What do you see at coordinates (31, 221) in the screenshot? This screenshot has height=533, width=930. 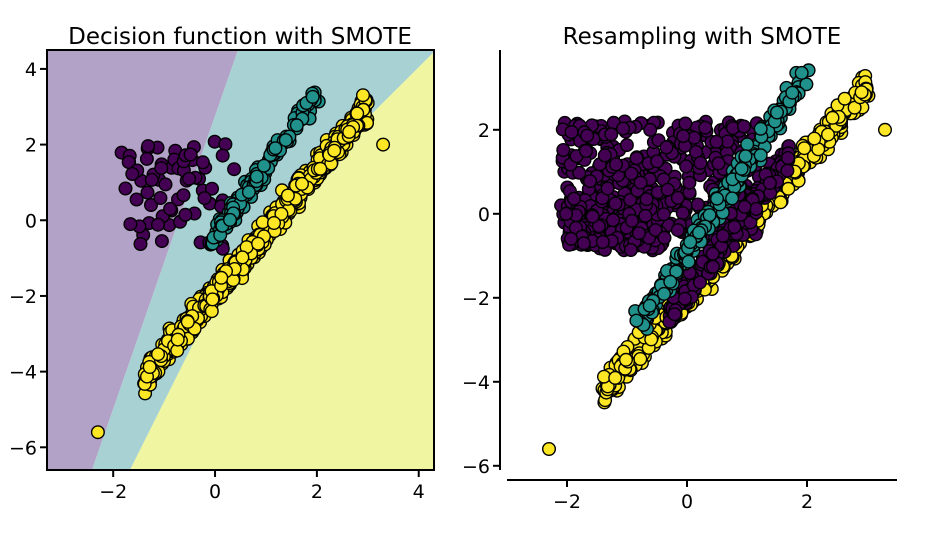 I see `left-y-tick-label: 0` at bounding box center [31, 221].